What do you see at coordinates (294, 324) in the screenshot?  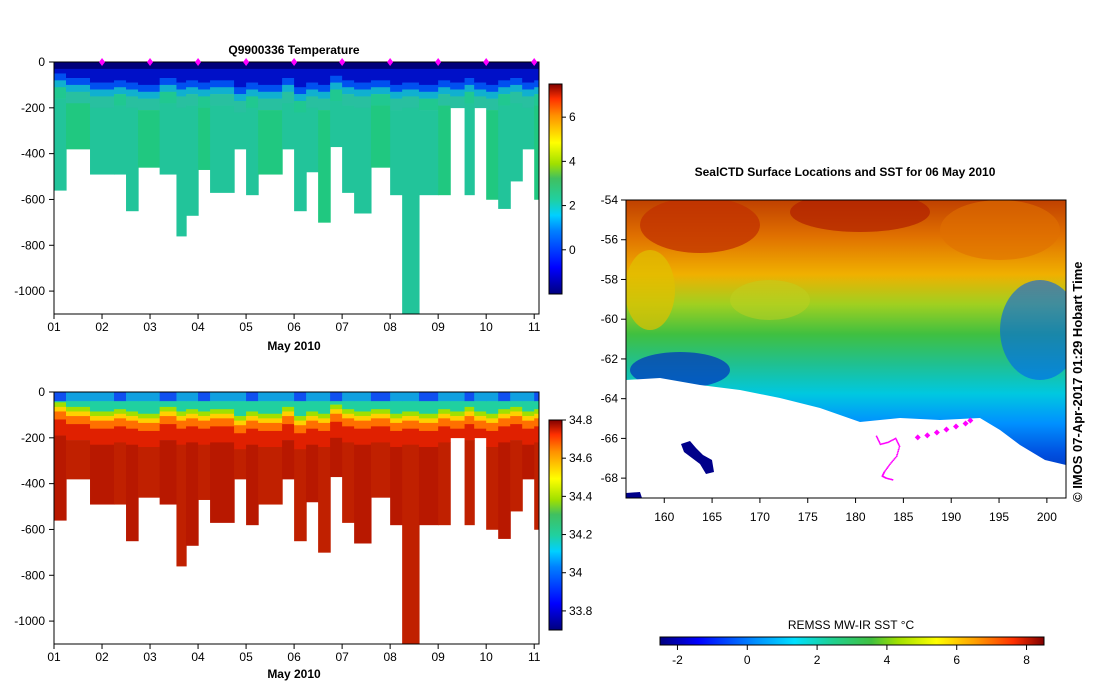 I see `temperature-x-axis: 01 02 03 04 05 06 07 08 09 10 11` at bounding box center [294, 324].